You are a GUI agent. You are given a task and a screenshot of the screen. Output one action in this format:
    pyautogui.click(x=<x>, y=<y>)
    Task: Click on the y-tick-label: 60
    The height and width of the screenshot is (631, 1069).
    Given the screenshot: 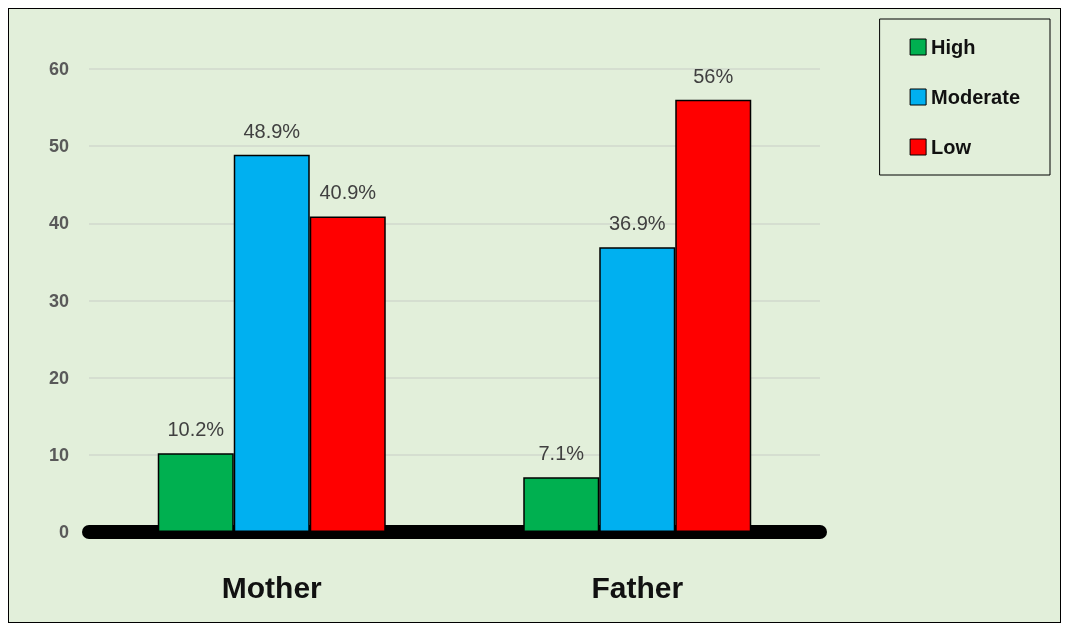 What is the action you would take?
    pyautogui.click(x=58, y=69)
    